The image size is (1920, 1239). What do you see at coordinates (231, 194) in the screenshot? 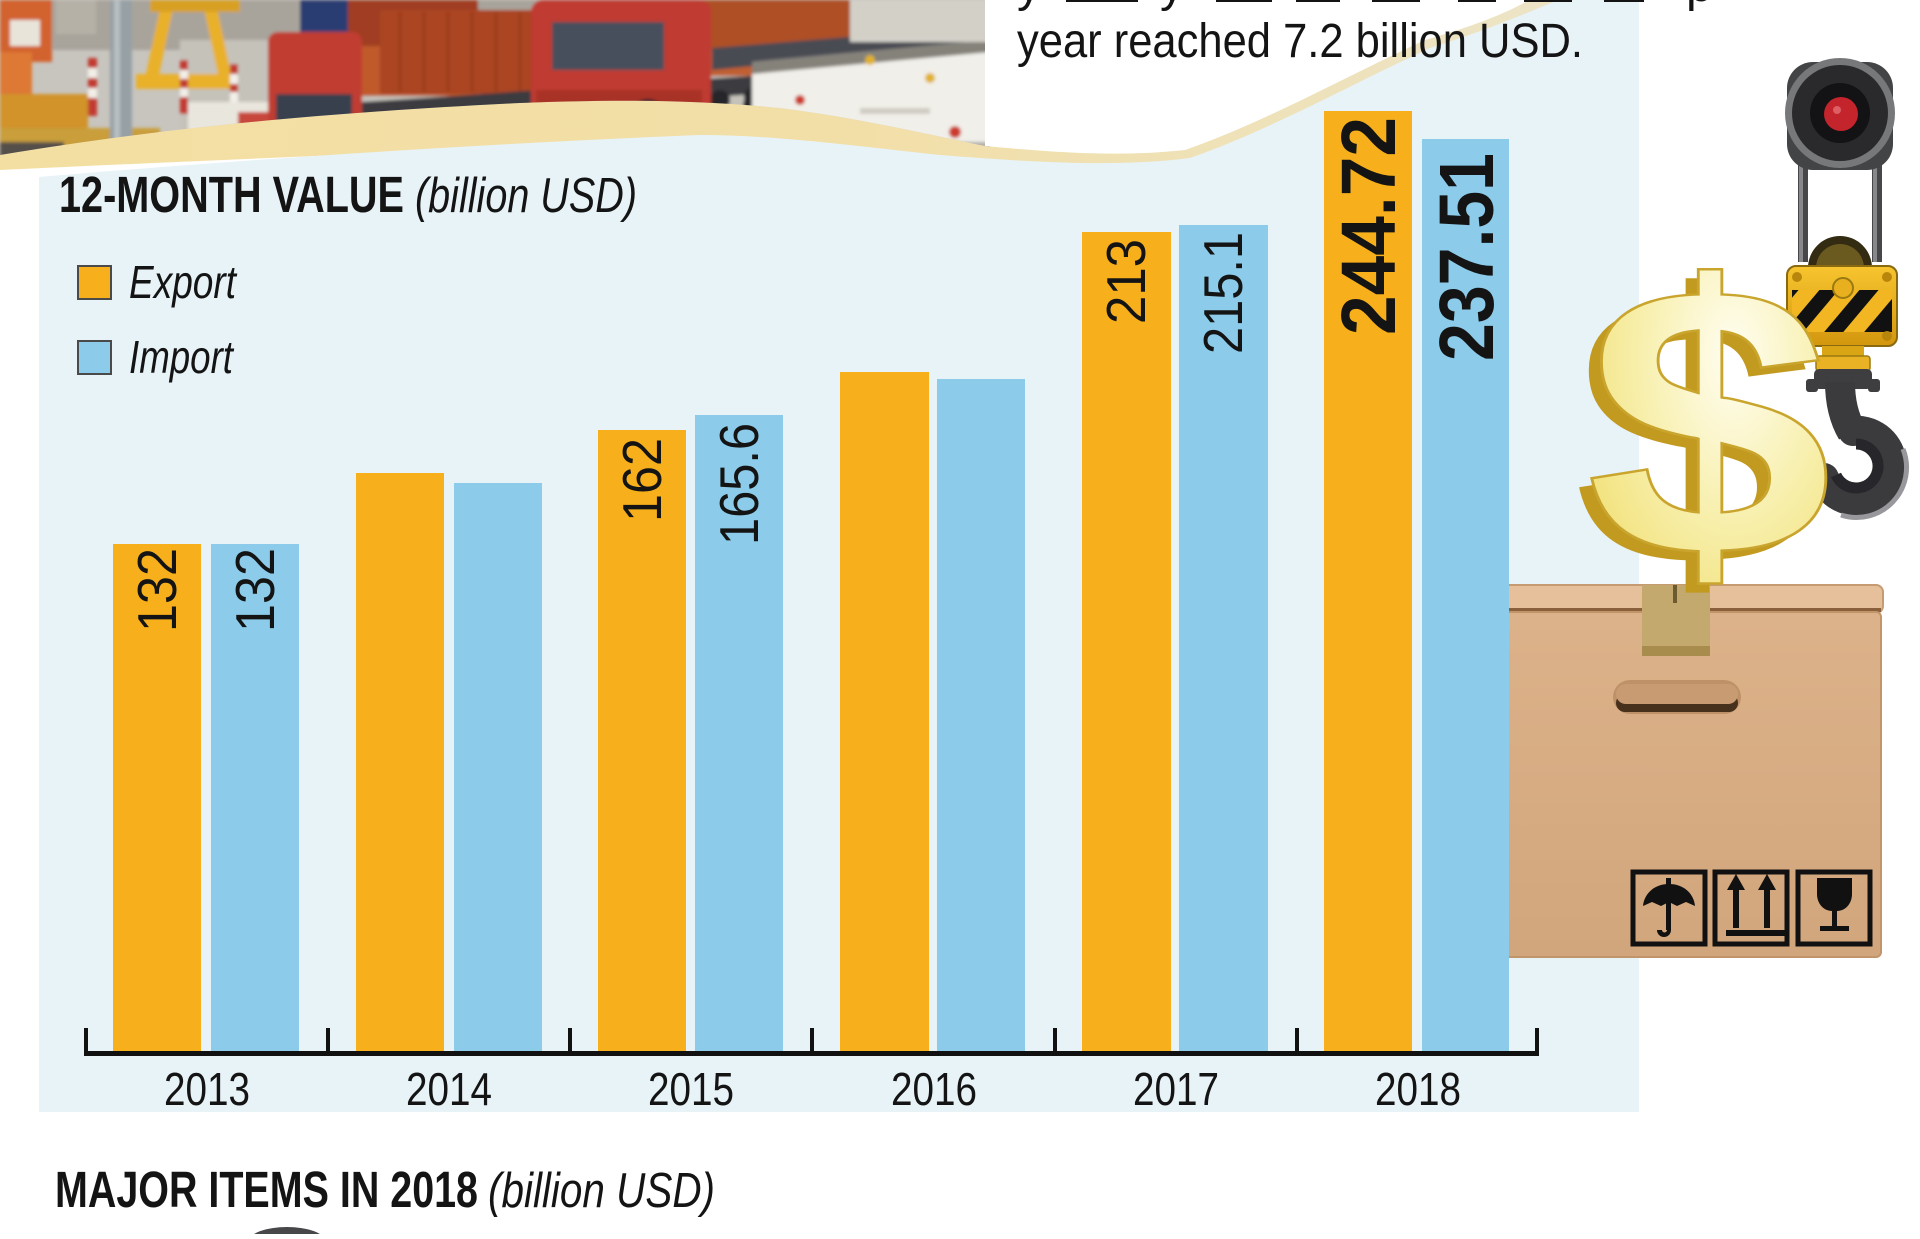
I see `svg-text: 12-MONTH VALUE` at bounding box center [231, 194].